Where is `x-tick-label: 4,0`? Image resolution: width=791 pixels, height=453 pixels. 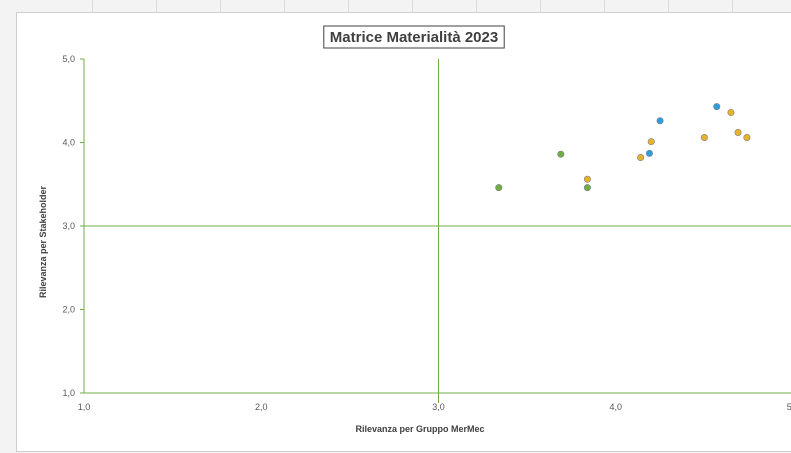
x-tick-label: 4,0 is located at coordinates (615, 407).